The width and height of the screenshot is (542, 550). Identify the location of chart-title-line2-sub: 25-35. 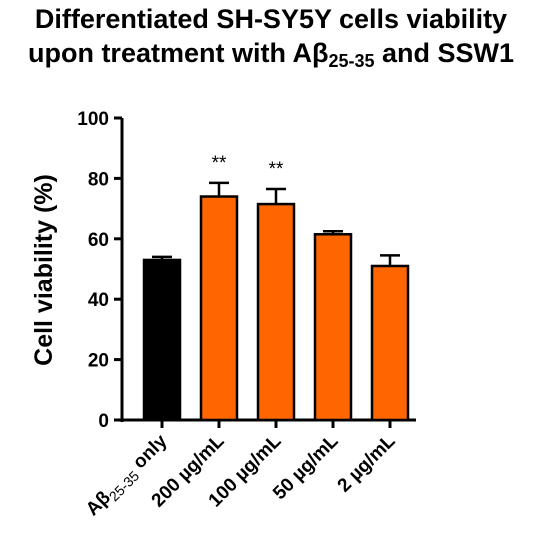
(351, 61).